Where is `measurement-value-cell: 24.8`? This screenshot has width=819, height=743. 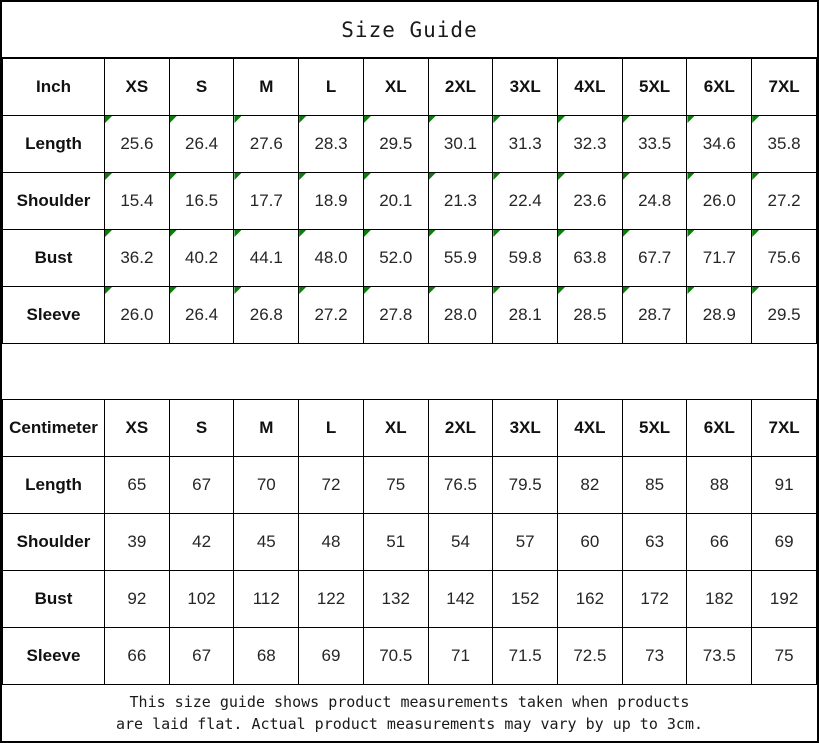 measurement-value-cell: 24.8 is located at coordinates (654, 201).